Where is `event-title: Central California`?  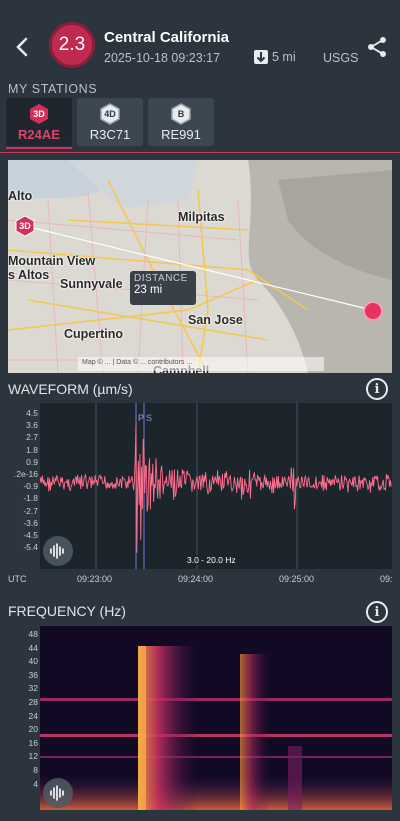
event-title: Central California is located at coordinates (167, 37).